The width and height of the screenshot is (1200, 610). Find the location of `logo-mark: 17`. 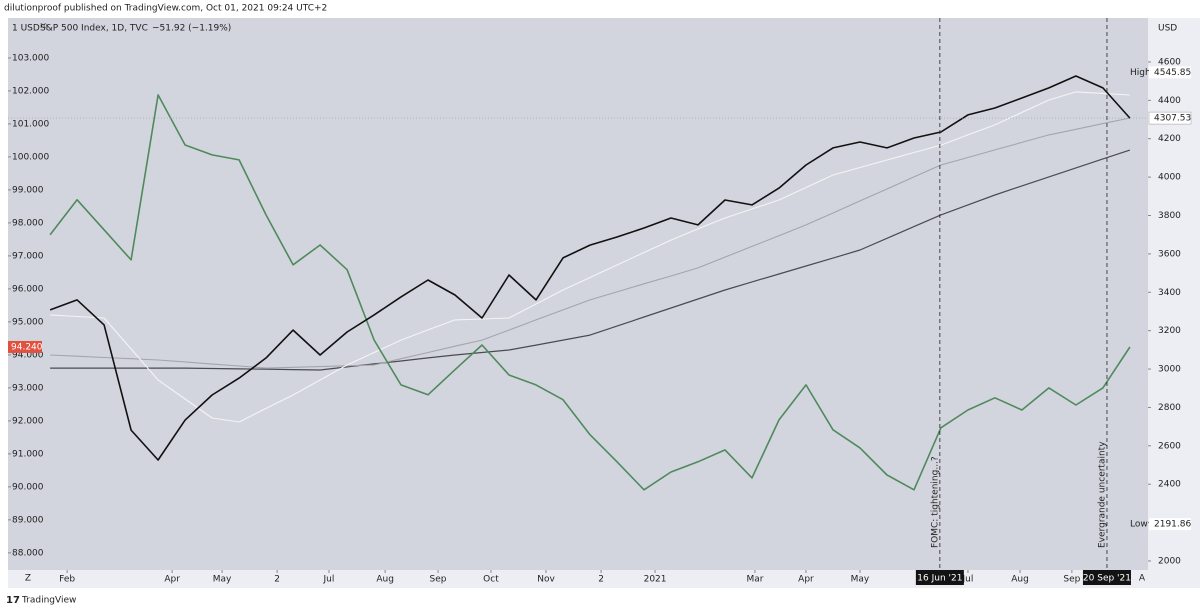

logo-mark: 17 is located at coordinates (13, 600).